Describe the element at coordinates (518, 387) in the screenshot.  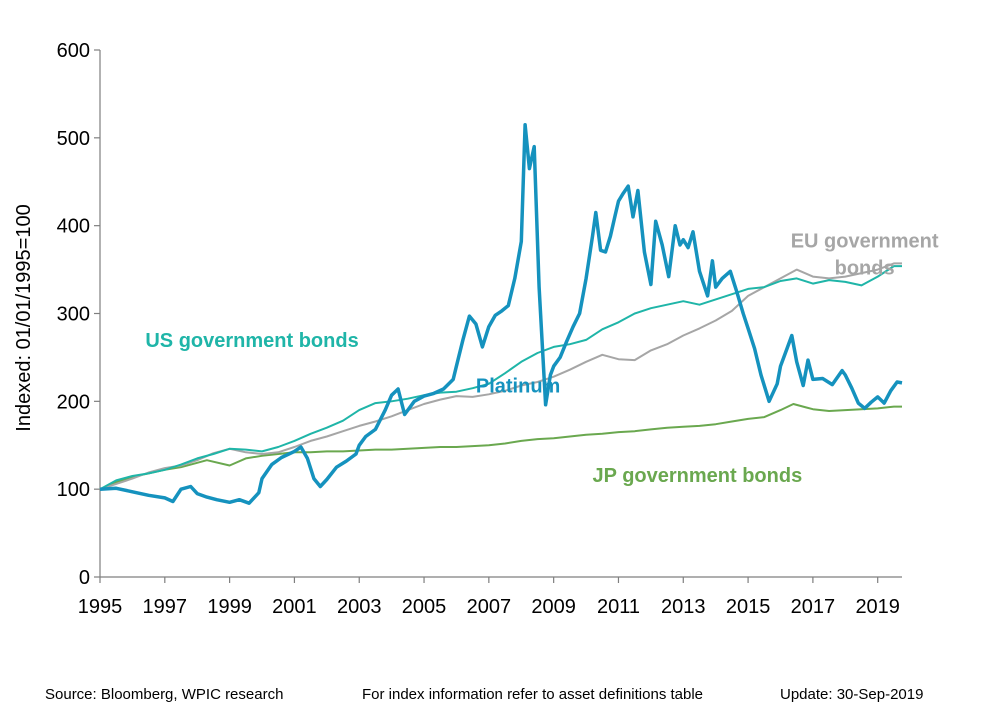
I see `series-label-platinum: Platinum` at that location.